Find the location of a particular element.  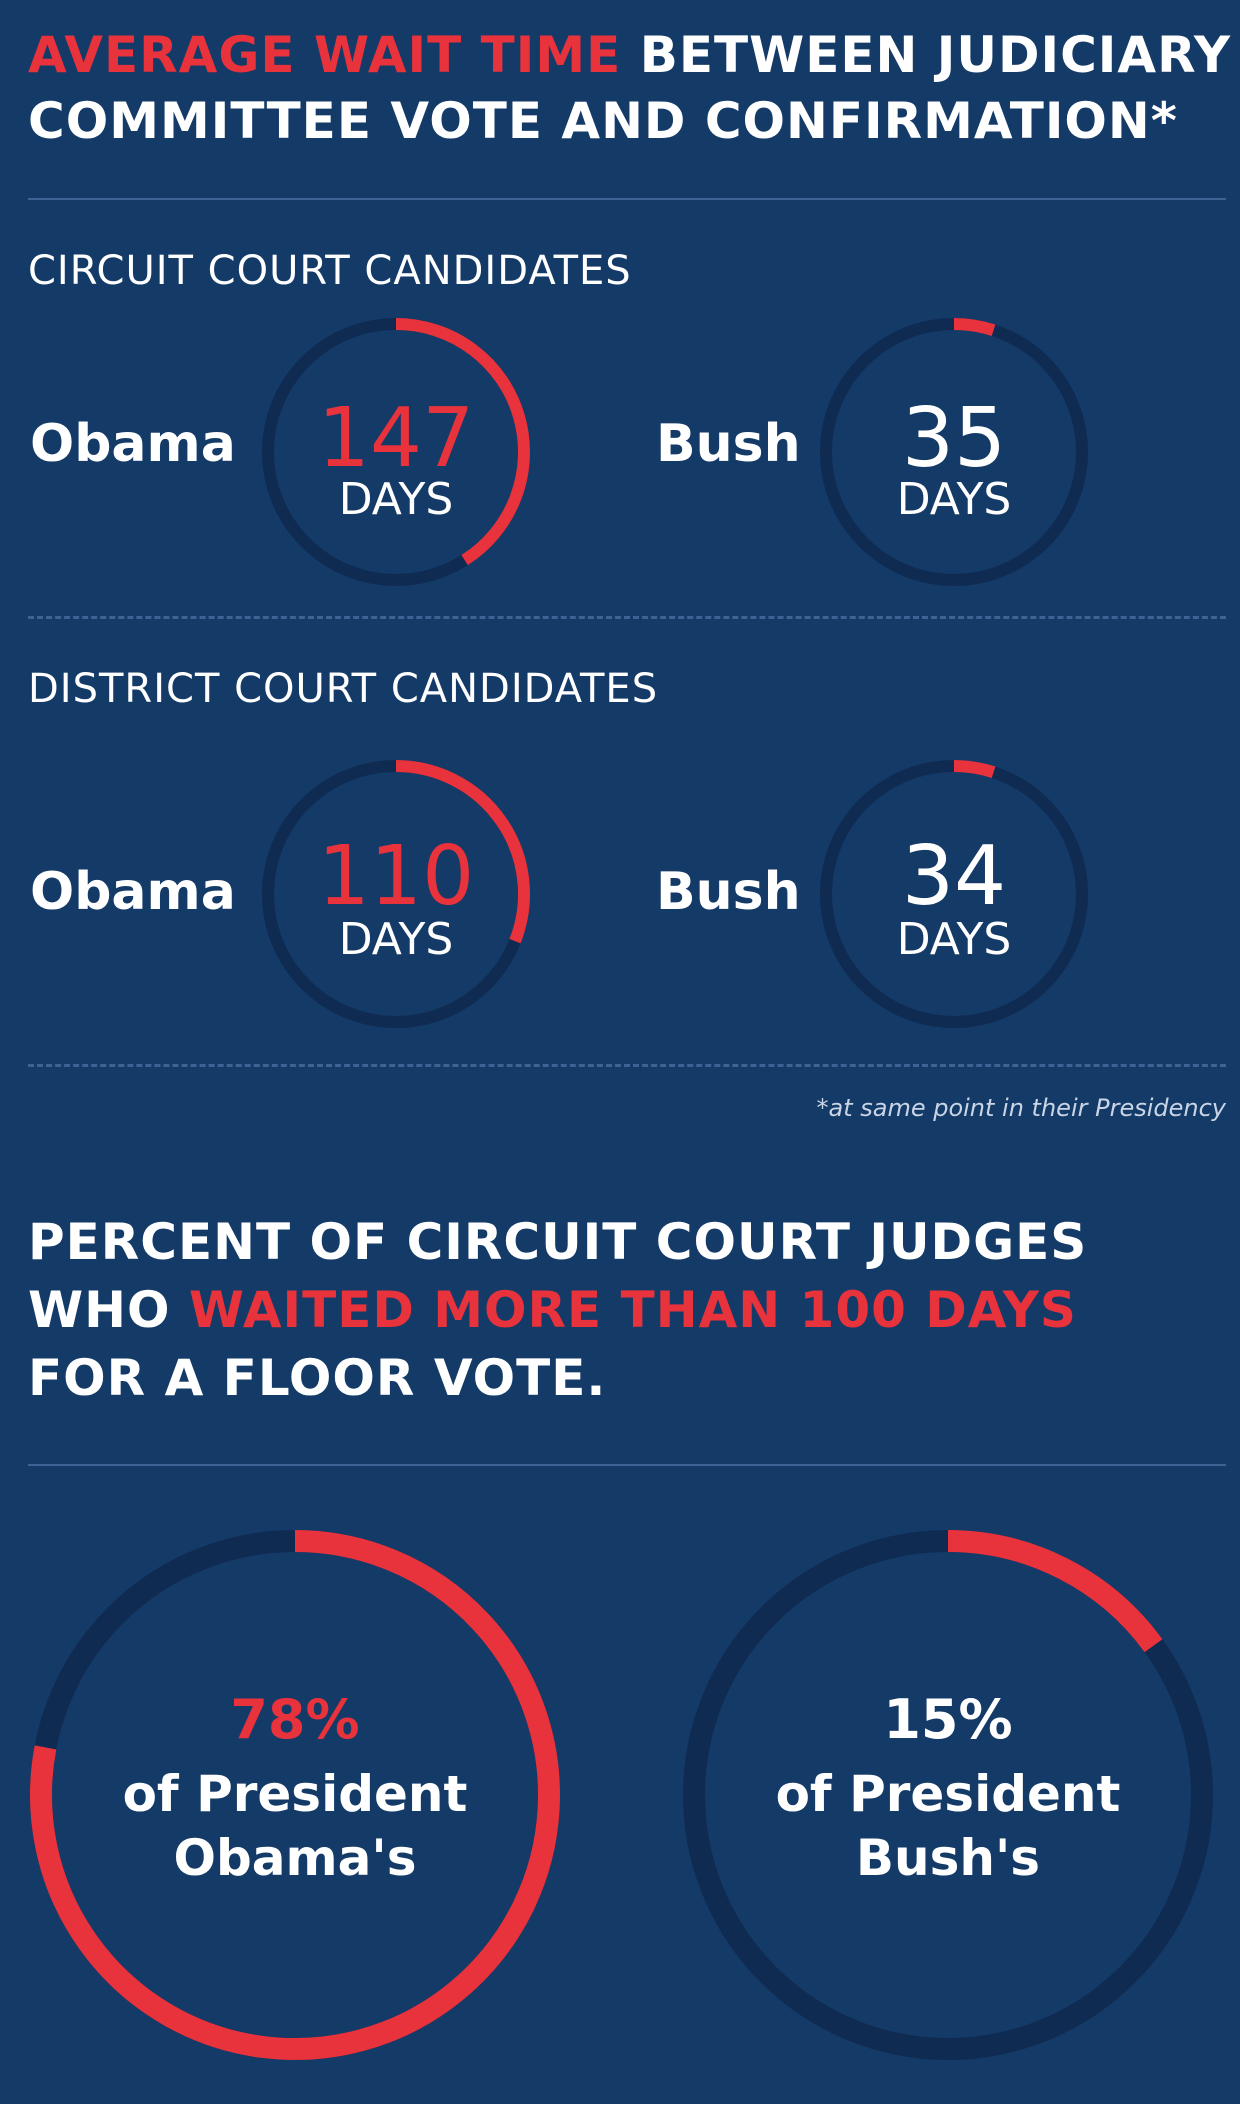

header-title-line1: AVERAGE WAIT TIME BETWEEN JUDICIARY is located at coordinates (629, 55).